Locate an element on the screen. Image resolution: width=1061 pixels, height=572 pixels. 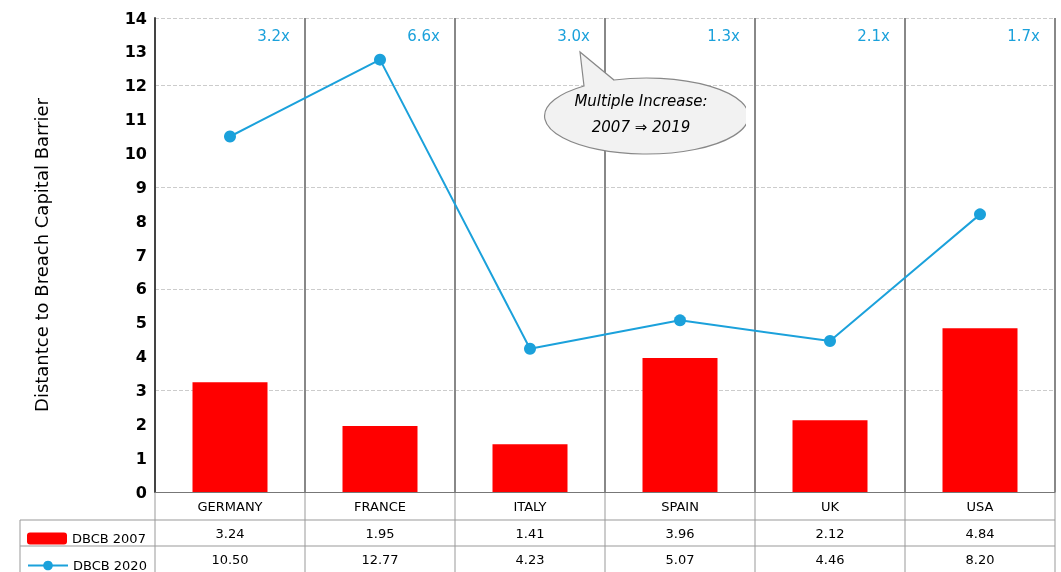
annotation: 1.3x is located at coordinates (724, 36).